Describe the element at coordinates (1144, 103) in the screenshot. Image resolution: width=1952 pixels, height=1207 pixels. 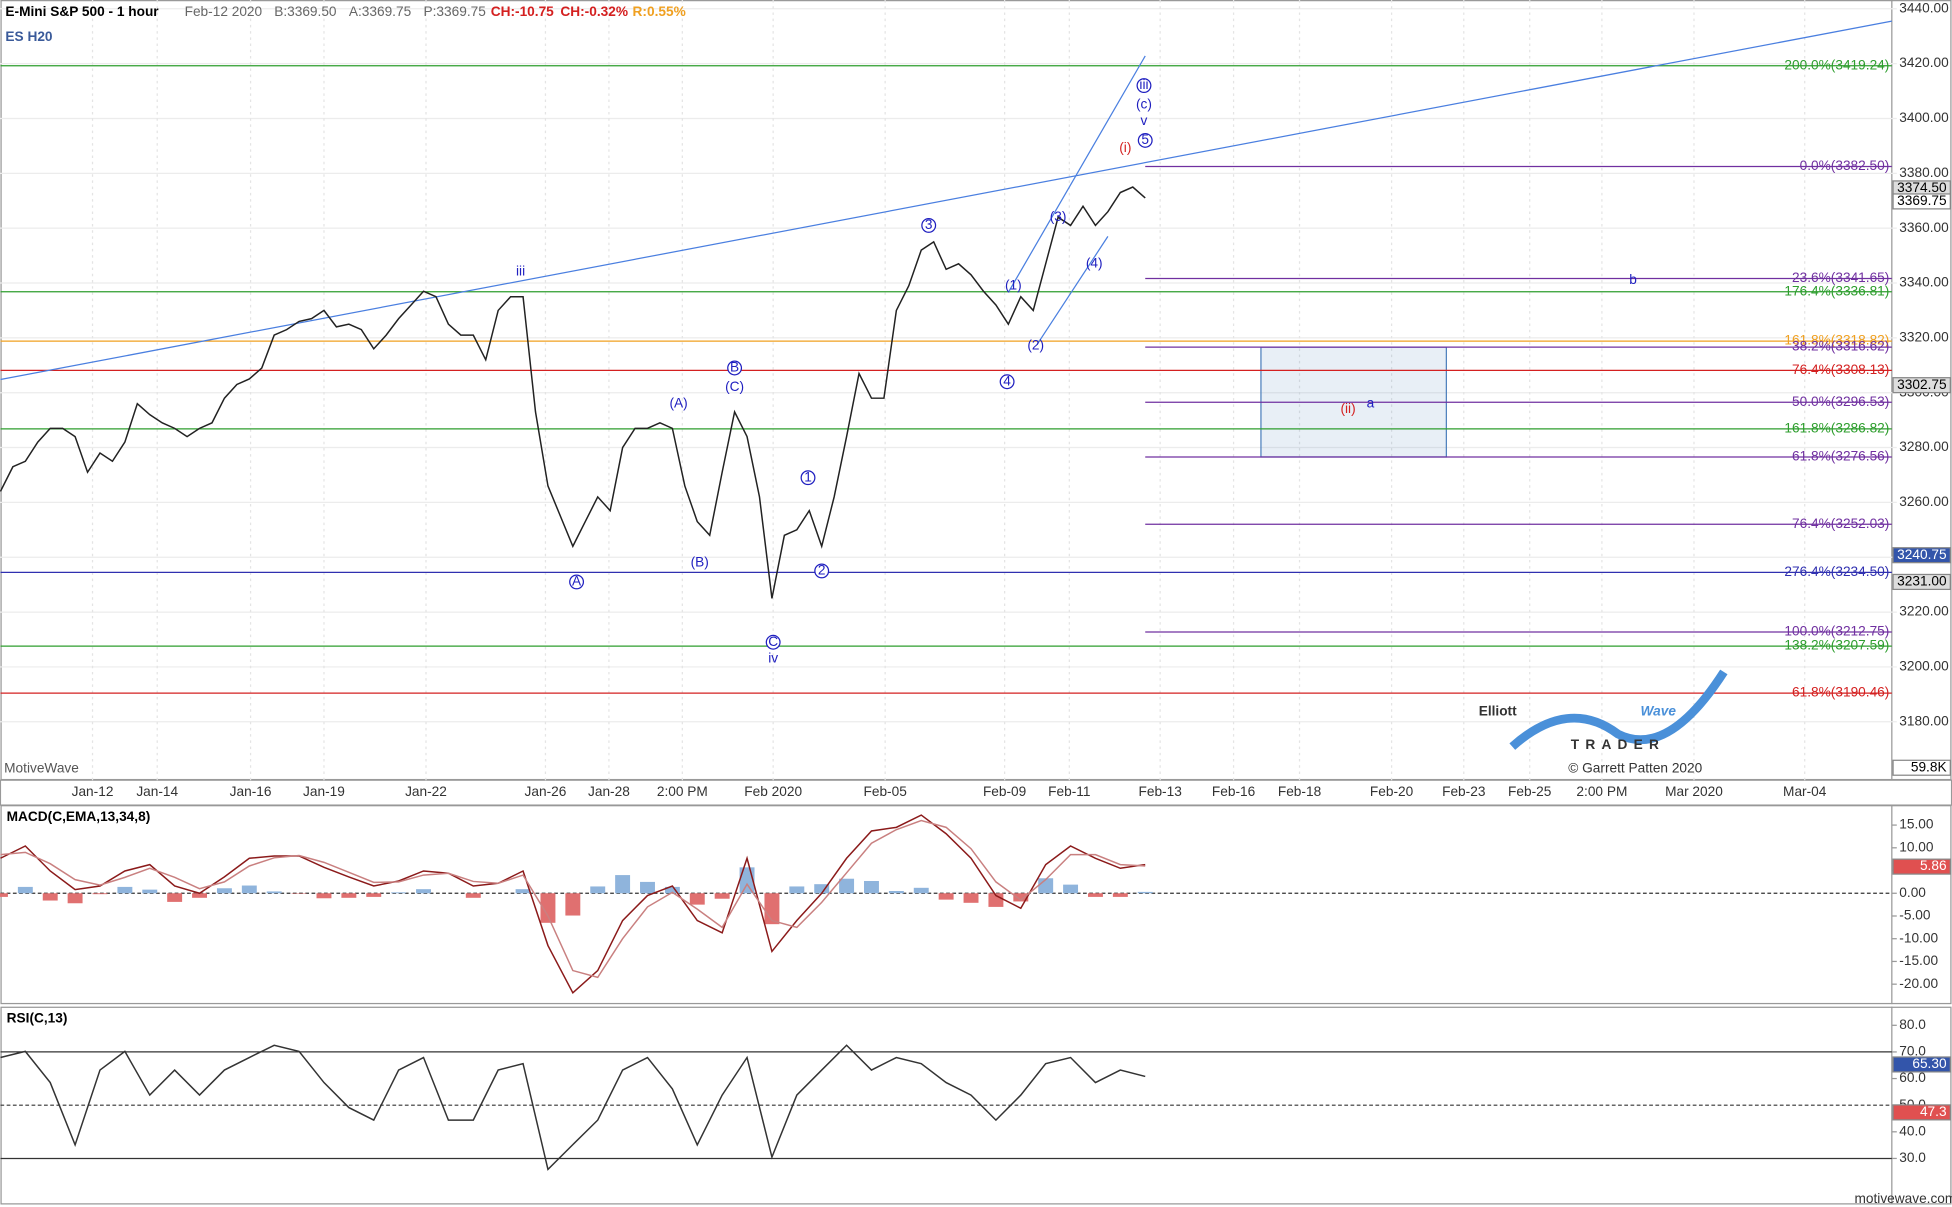
I see `wave-label: (c)` at that location.